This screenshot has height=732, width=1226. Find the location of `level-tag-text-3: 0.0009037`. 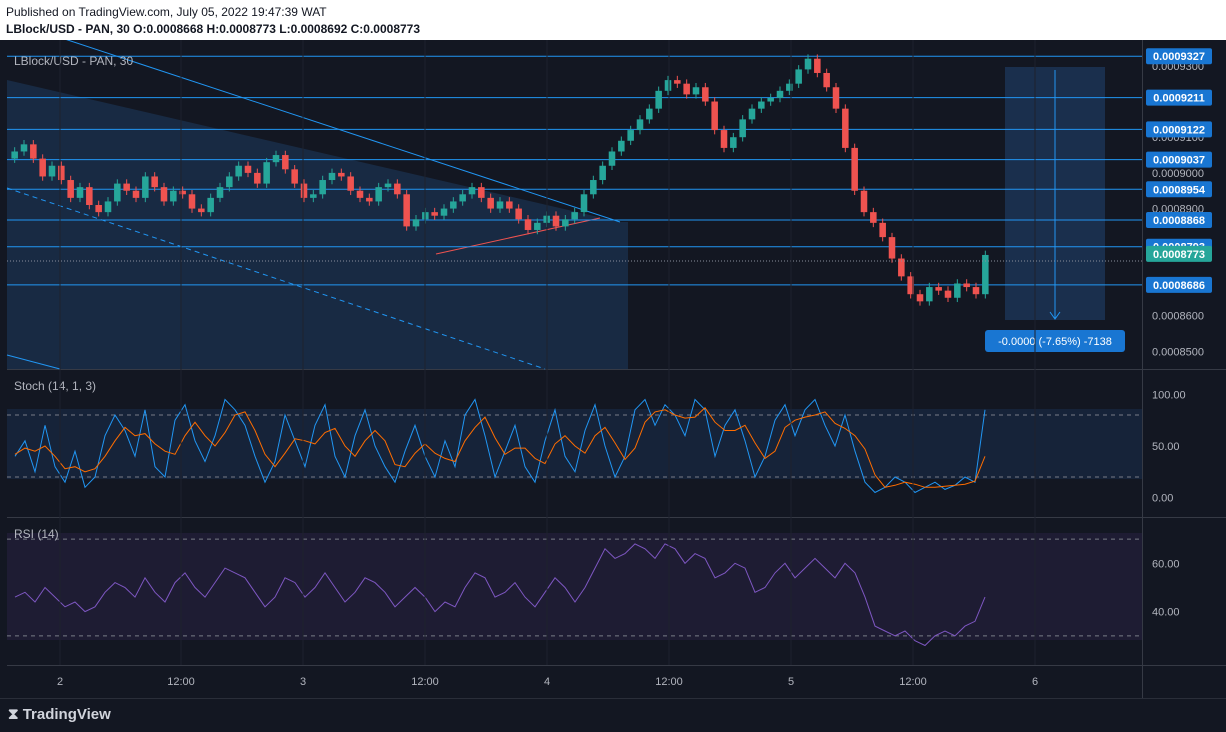

level-tag-text-3: 0.0009037 is located at coordinates (1179, 161).